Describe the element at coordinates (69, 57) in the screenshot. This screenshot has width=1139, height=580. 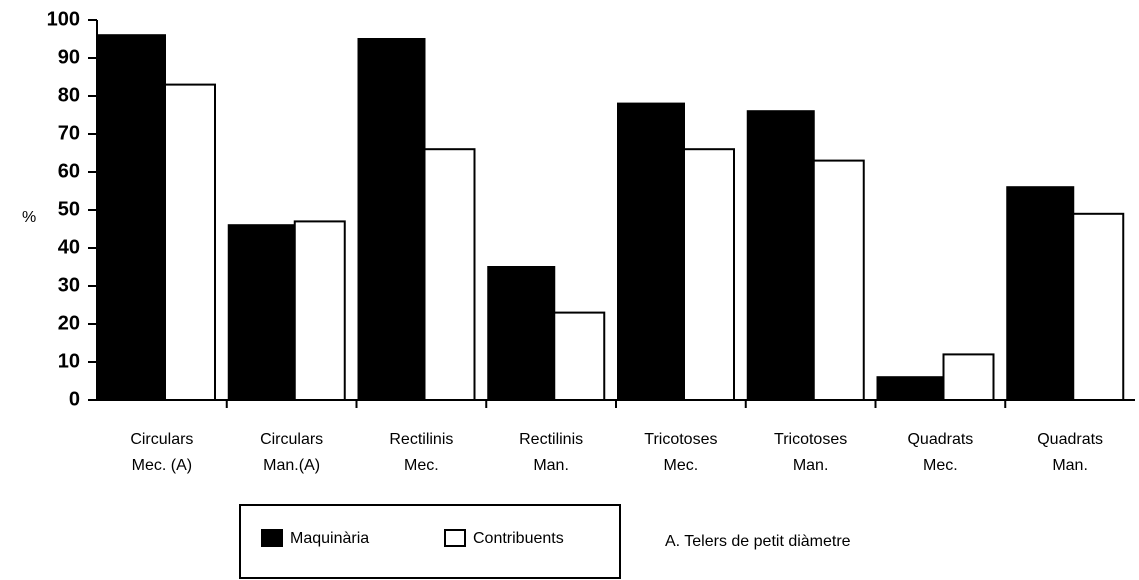
I see `y-tick-label: 90` at that location.